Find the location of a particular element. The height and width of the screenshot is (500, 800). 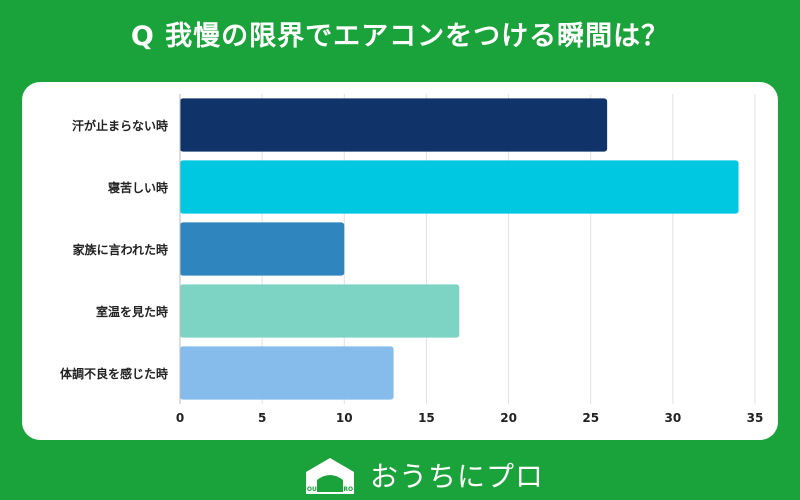

chart-title: Q 我慢の限界でエアコンをつける瞬間は？ is located at coordinates (400, 36).